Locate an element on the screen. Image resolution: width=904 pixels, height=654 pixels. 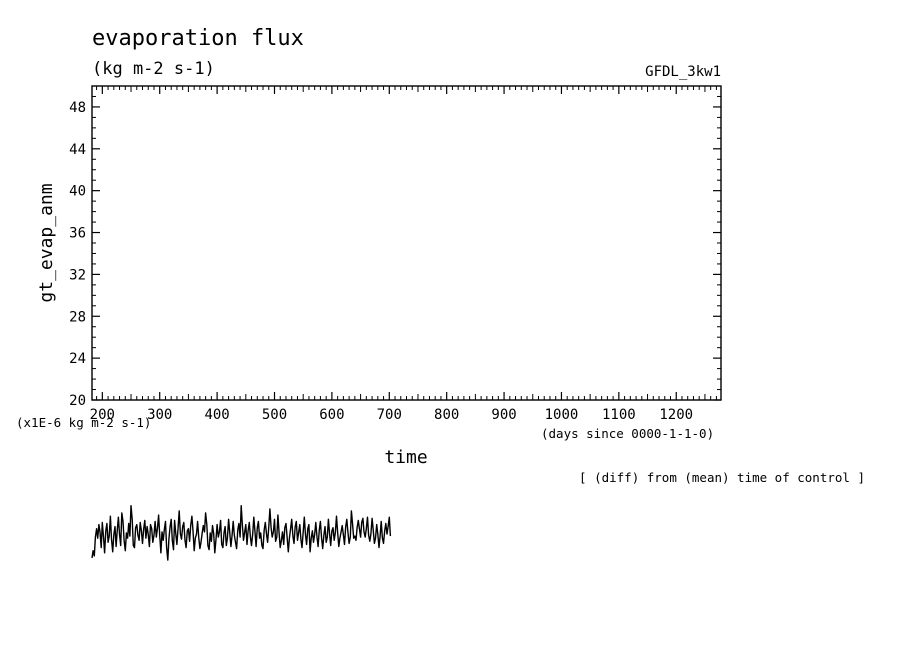
series-group is located at coordinates (241, 533).